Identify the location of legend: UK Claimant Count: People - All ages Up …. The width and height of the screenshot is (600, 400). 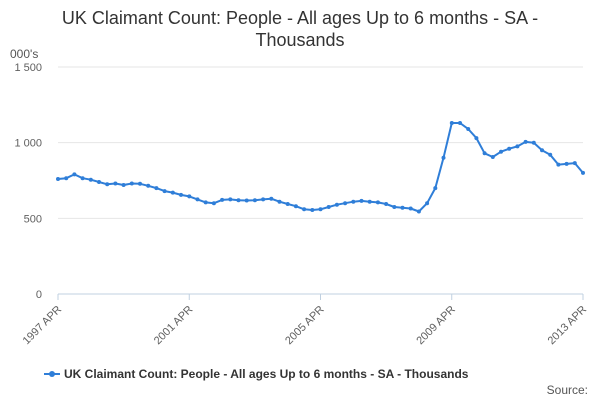
(256, 374).